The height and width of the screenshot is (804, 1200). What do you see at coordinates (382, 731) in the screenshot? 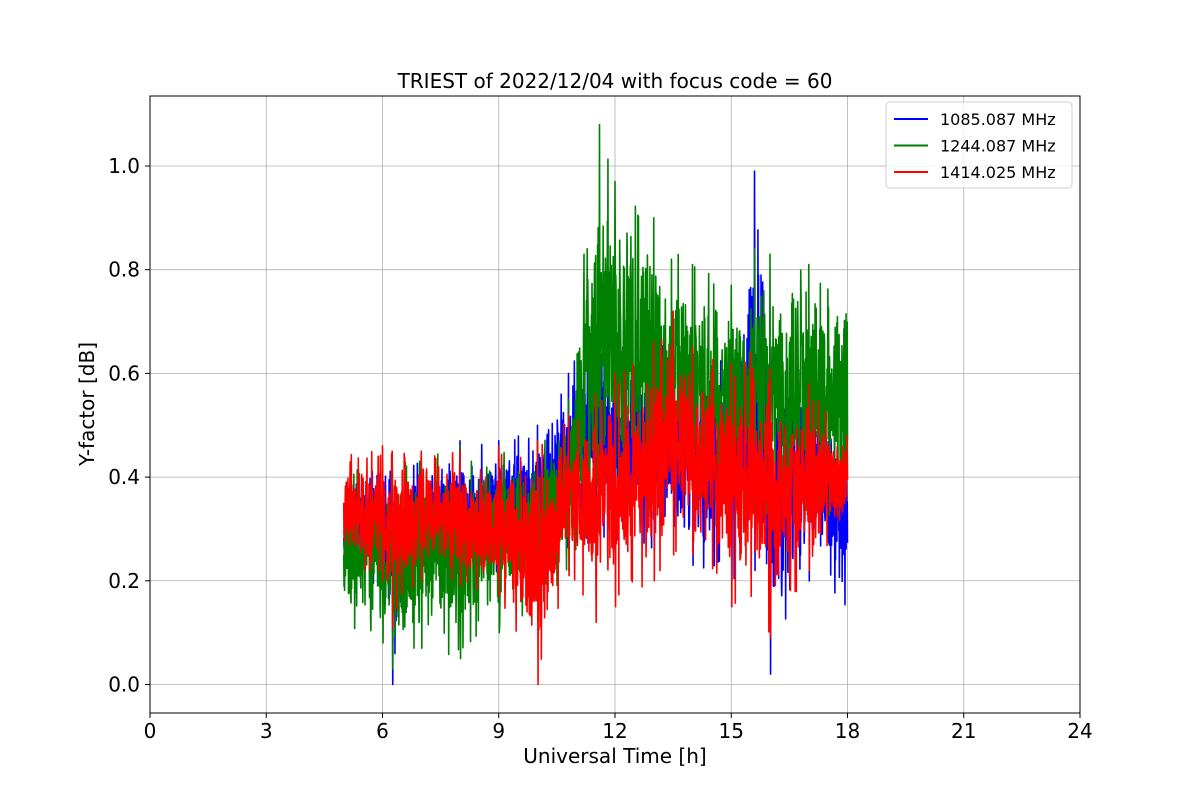
I see `x-tick-label: 6` at bounding box center [382, 731].